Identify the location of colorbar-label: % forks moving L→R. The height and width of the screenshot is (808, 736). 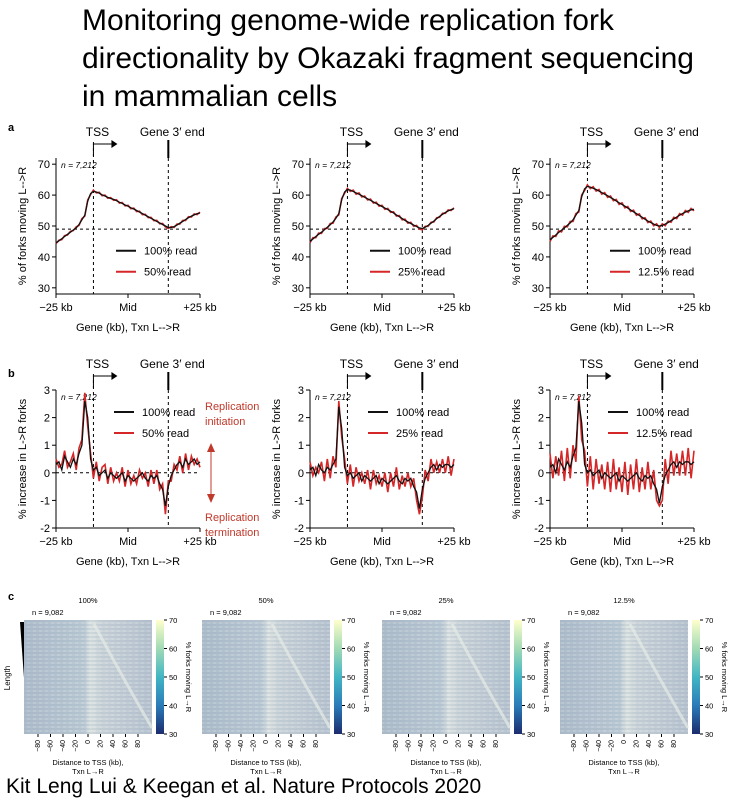
(366, 677).